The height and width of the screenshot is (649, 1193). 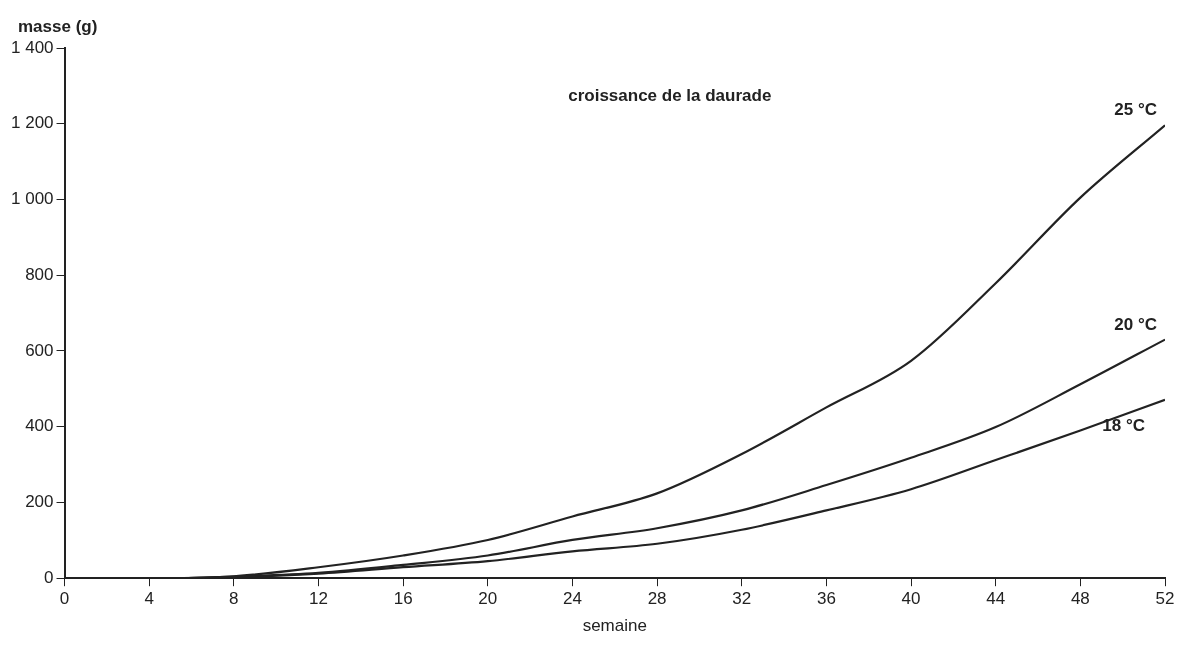 What do you see at coordinates (1135, 324) in the screenshot?
I see `series-label: 20 °C` at bounding box center [1135, 324].